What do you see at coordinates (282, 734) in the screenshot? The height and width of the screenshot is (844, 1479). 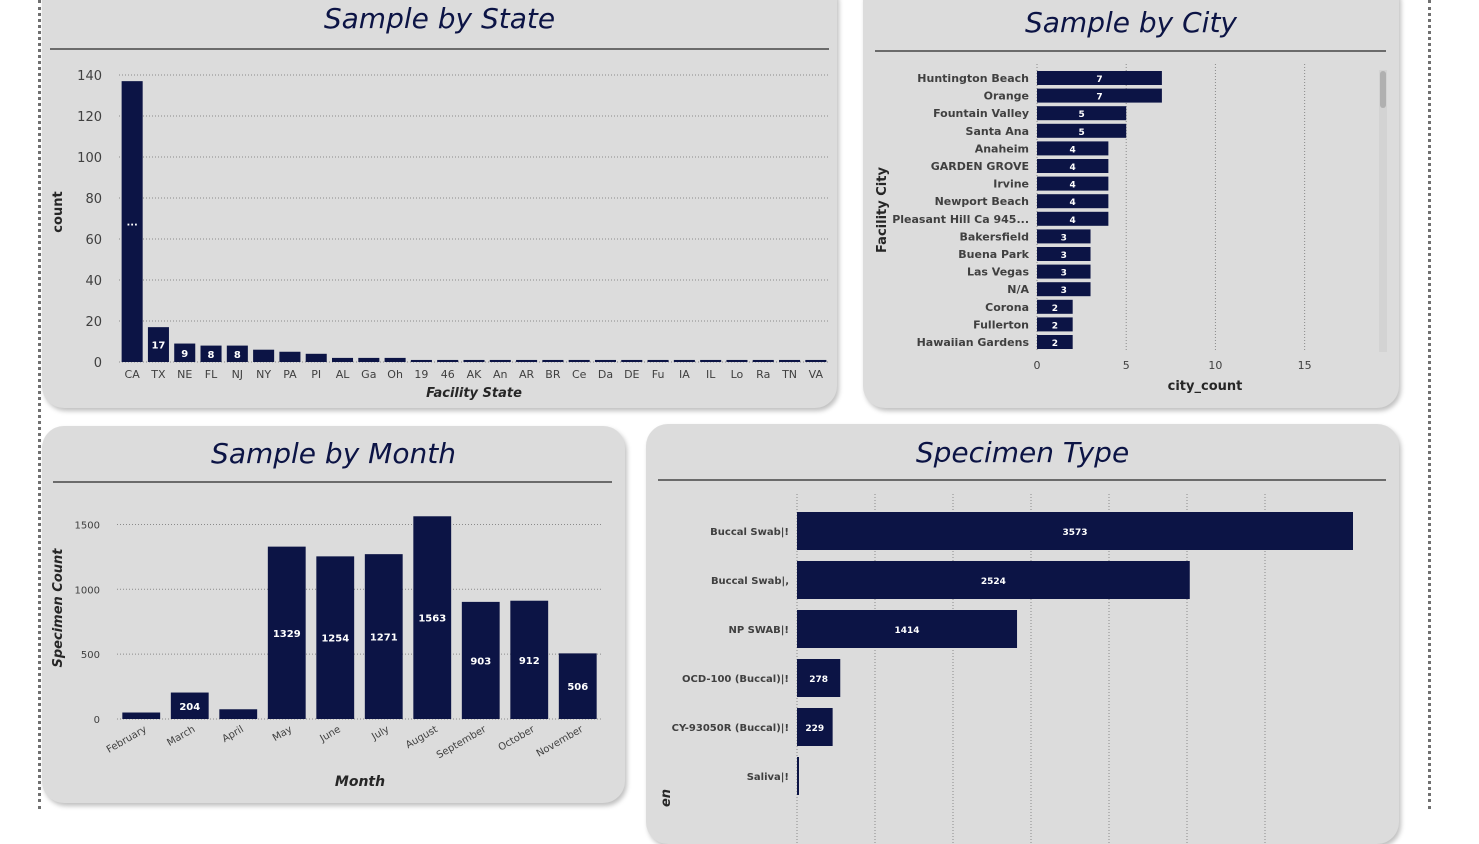 I see `month-x-tick-label: May` at bounding box center [282, 734].